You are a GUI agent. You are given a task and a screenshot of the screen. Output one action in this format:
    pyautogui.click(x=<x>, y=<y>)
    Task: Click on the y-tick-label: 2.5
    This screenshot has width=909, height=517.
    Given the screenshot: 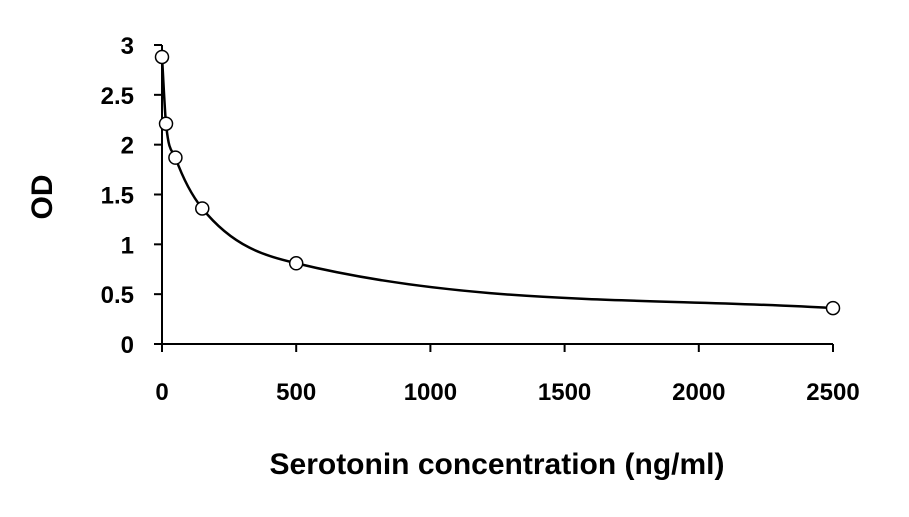 What is the action you would take?
    pyautogui.click(x=117, y=96)
    